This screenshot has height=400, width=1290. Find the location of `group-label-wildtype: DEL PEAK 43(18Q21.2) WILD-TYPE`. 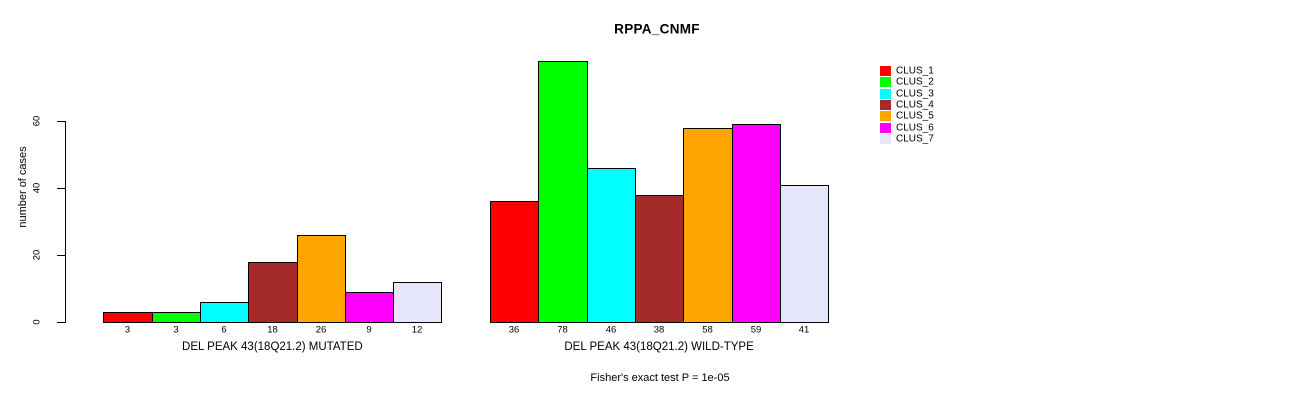

group-label-wildtype: DEL PEAK 43(18Q21.2) WILD-TYPE is located at coordinates (659, 347).